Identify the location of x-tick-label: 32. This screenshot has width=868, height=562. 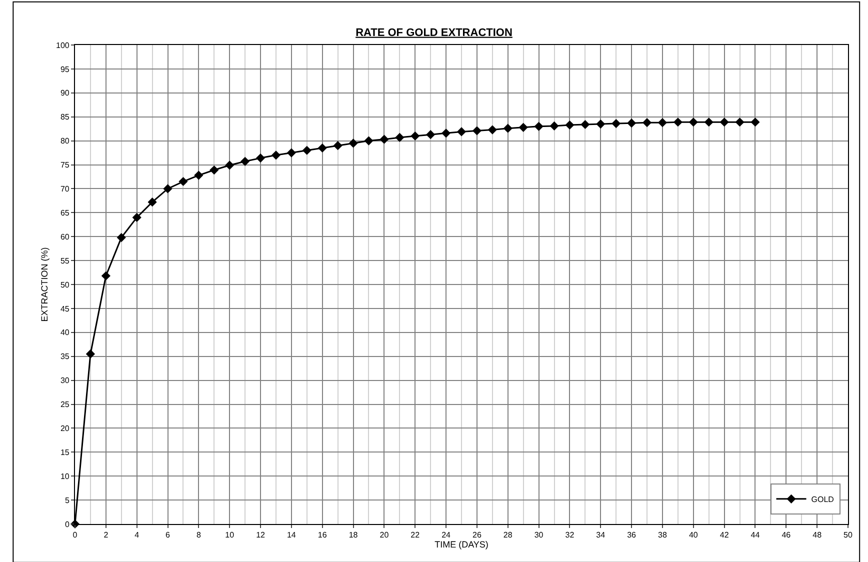
(570, 535).